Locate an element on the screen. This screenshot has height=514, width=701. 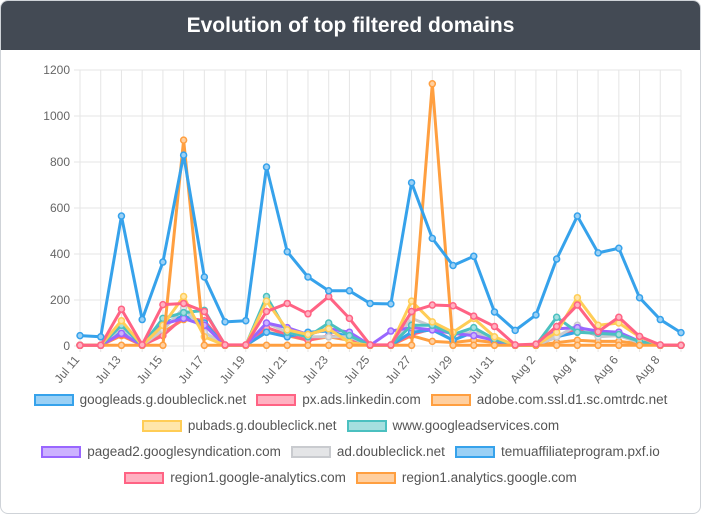
chart-title: Evolution of top filtered domains is located at coordinates (350, 25).